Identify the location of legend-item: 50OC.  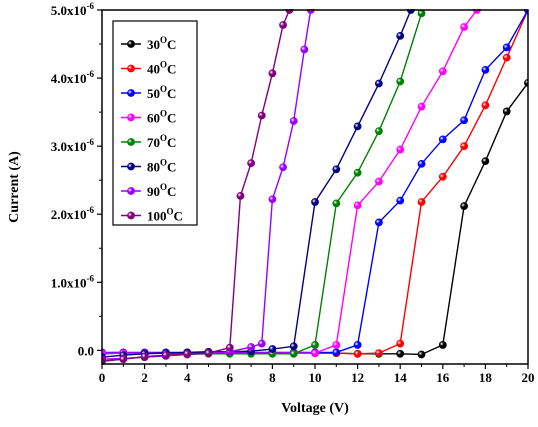
(148, 92).